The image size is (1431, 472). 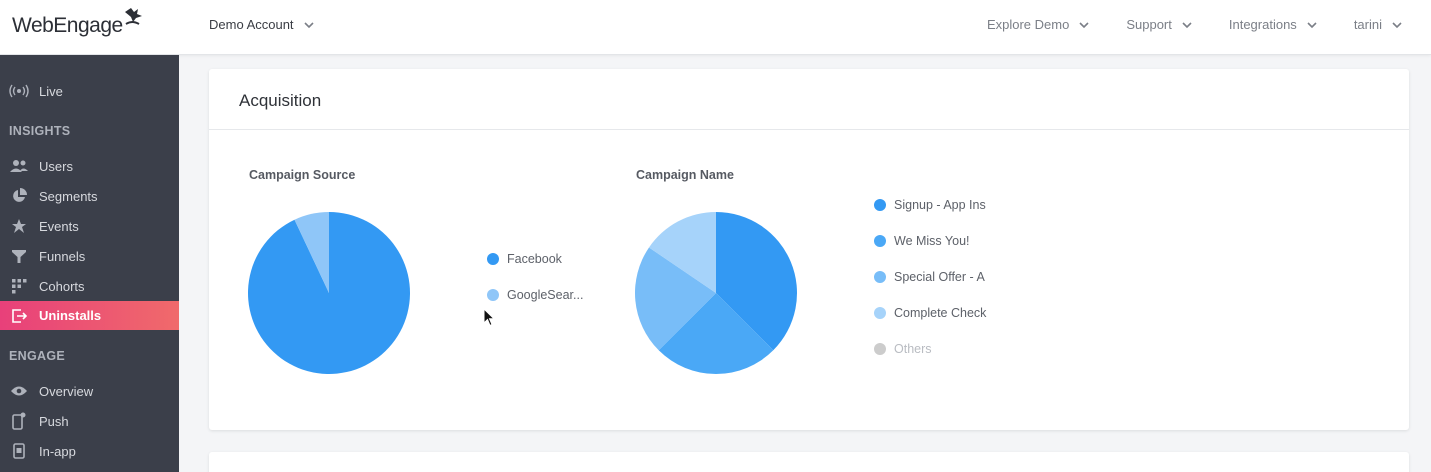 What do you see at coordinates (40, 131) in the screenshot?
I see `section-heading-insights: INSIGHTS` at bounding box center [40, 131].